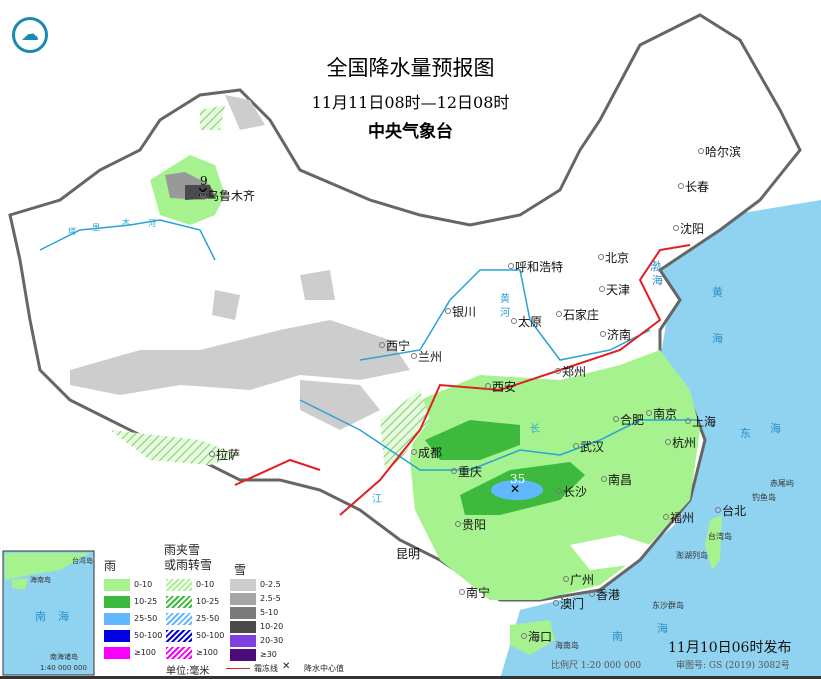  Describe the element at coordinates (588, 447) in the screenshot. I see `city-label: 武汉` at that location.